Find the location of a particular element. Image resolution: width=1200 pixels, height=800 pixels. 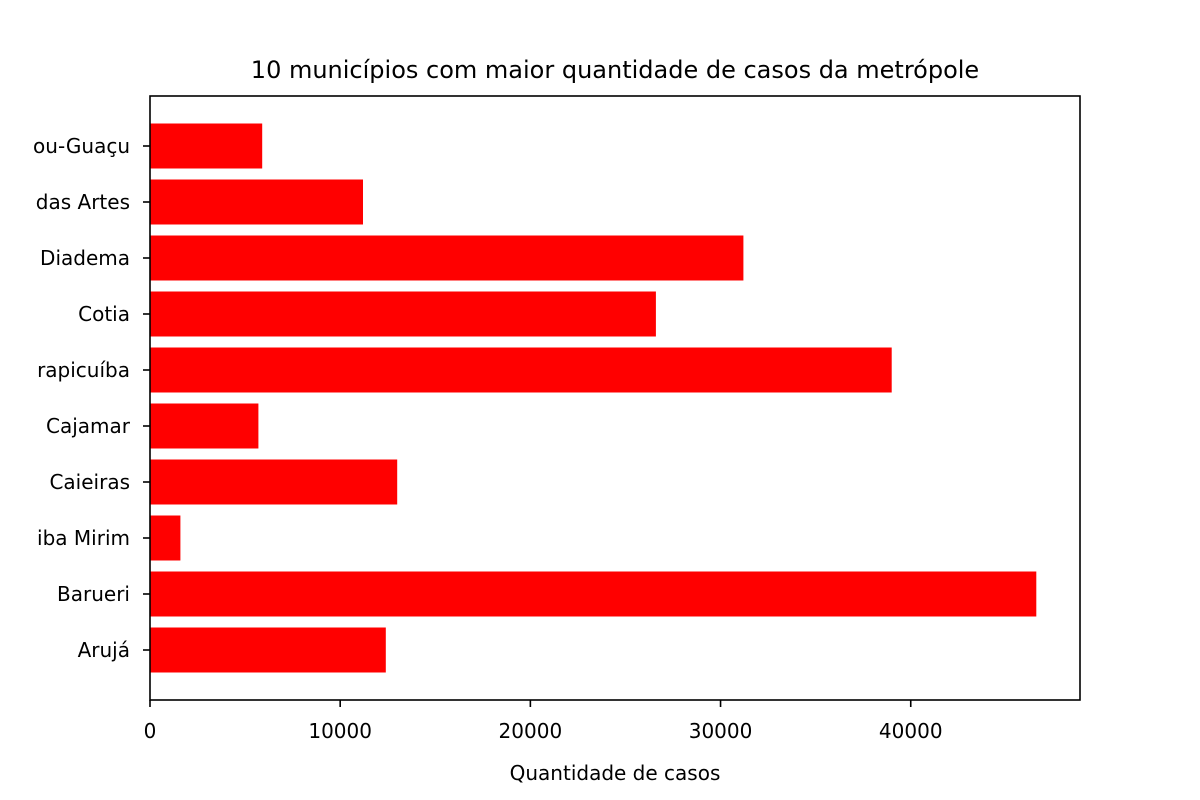

y-tick-label-8: das Artes is located at coordinates (83, 202).